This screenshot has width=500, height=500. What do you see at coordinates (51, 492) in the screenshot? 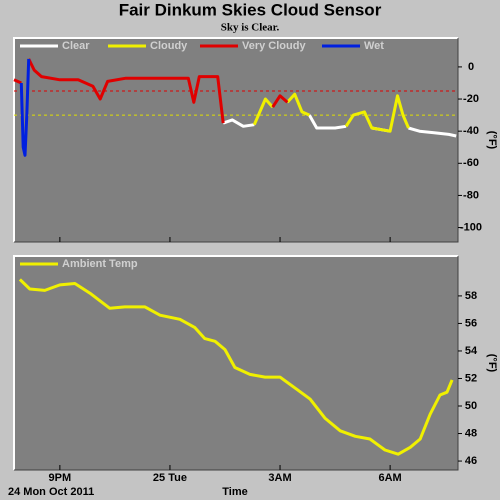
I see `date-label: 24 Mon Oct 2011` at bounding box center [51, 492].